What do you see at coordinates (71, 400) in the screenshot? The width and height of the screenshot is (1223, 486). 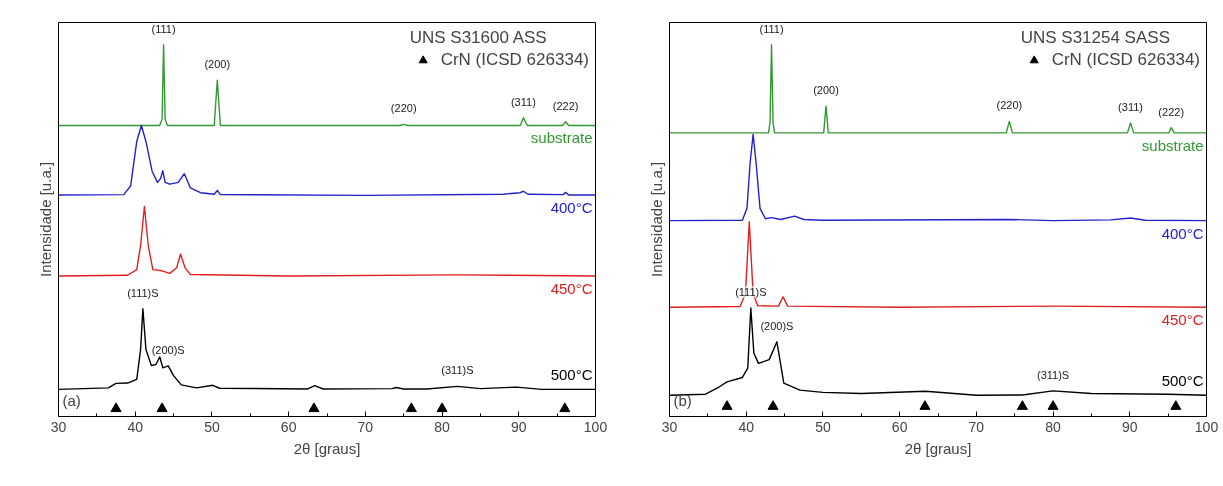 I see `annotation: (a)` at bounding box center [71, 400].